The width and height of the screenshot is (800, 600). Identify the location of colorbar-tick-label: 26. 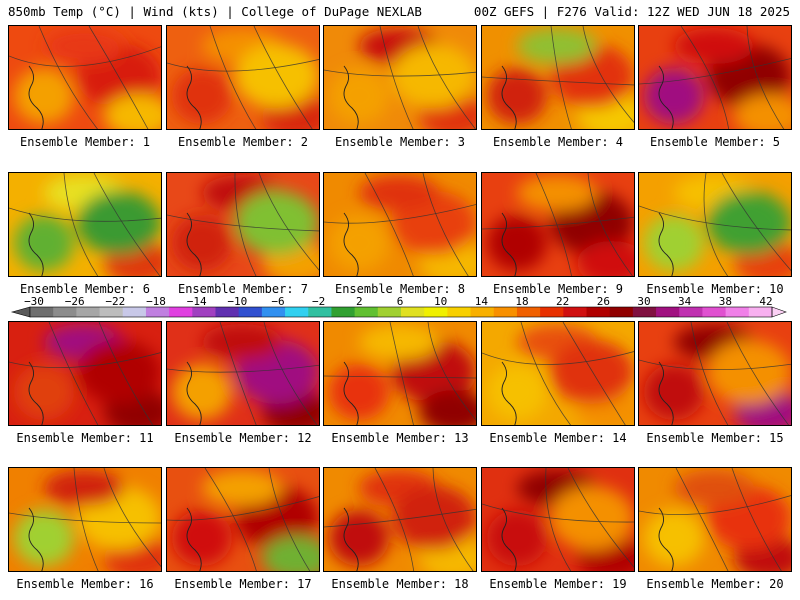
(603, 302).